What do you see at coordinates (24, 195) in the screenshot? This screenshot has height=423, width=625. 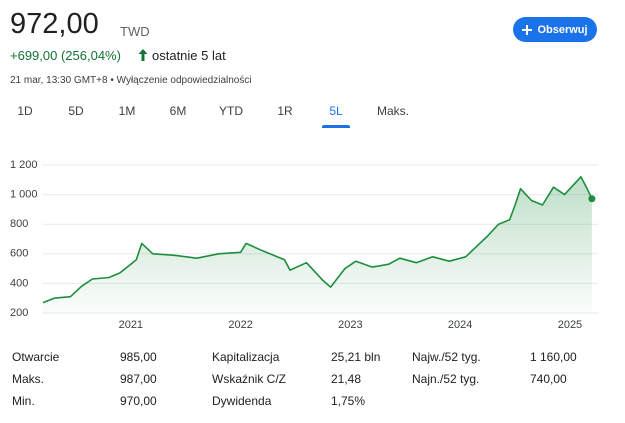 I see `y-tick-label: 1 000` at bounding box center [24, 195].